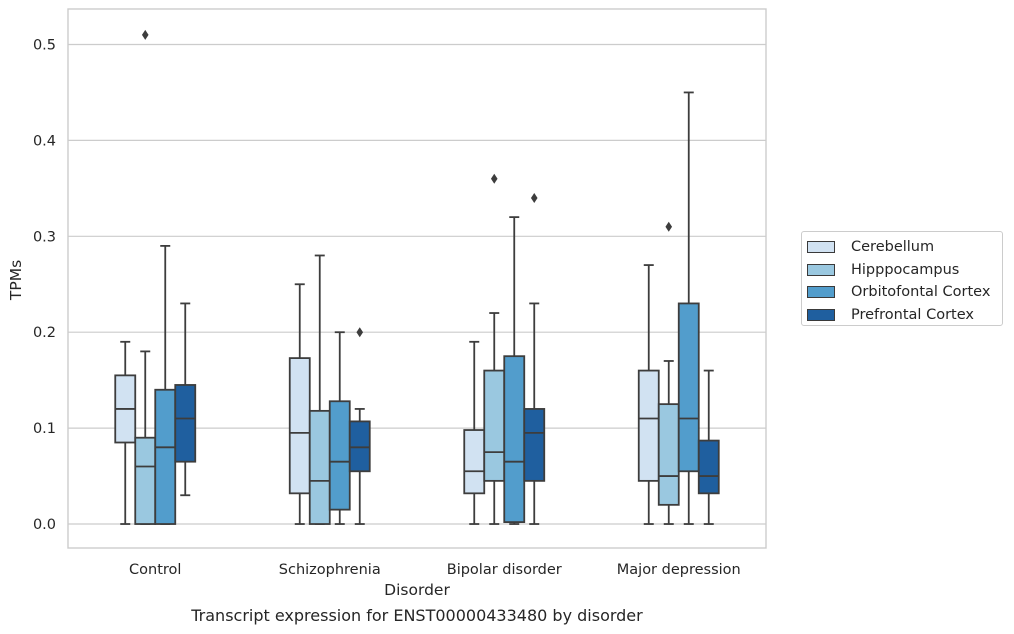 The height and width of the screenshot is (634, 1014). I want to click on box-cerebellum-control, so click(125, 432).